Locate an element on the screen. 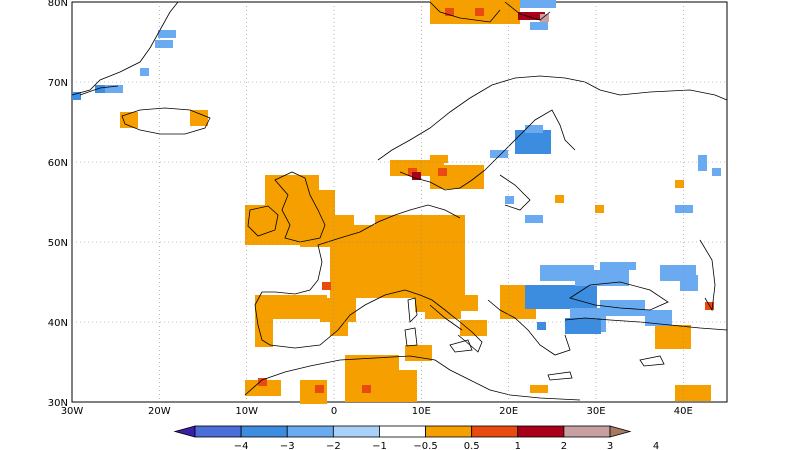  colorbar-label: 0.5 is located at coordinates (472, 445).